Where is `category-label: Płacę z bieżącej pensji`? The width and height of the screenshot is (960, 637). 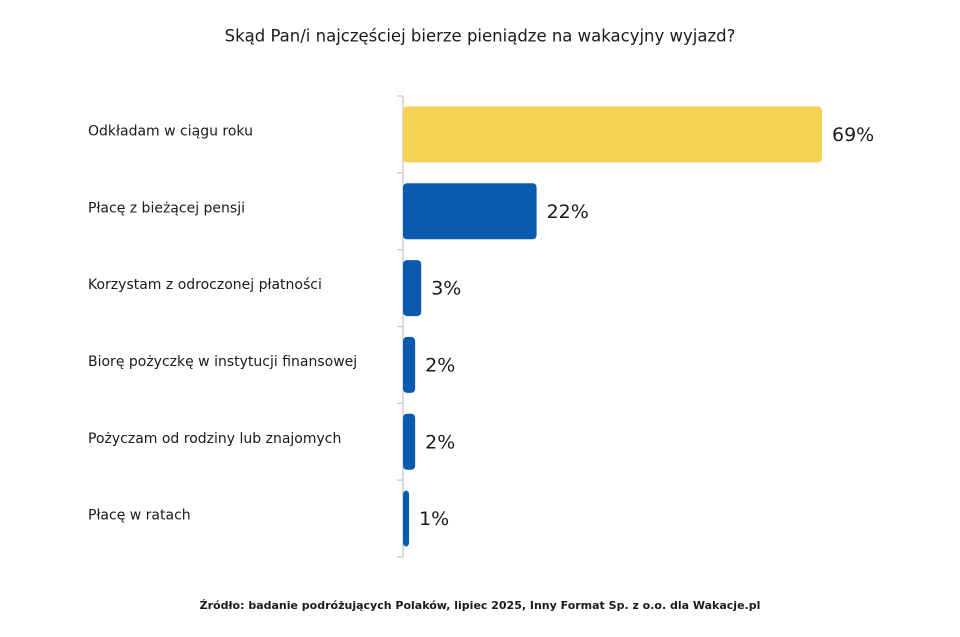 category-label: Płacę z bieżącej pensji is located at coordinates (166, 208).